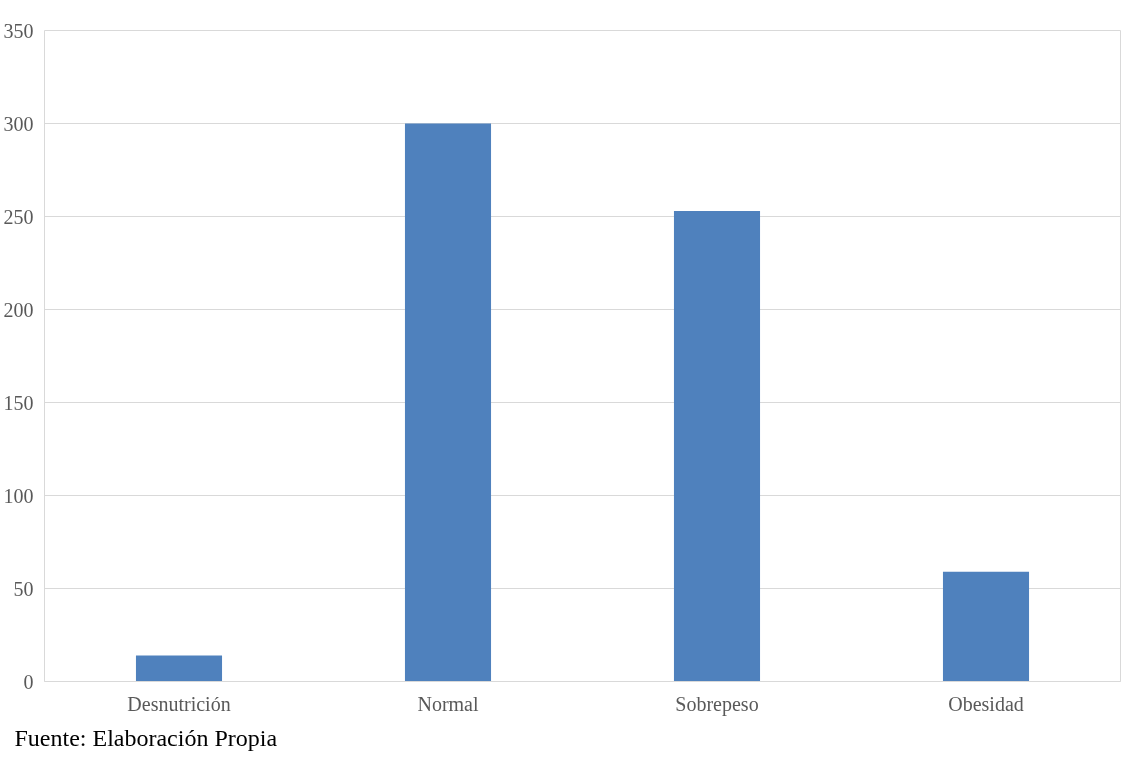  What do you see at coordinates (18, 216) in the screenshot?
I see `y-tick-label: 250` at bounding box center [18, 216].